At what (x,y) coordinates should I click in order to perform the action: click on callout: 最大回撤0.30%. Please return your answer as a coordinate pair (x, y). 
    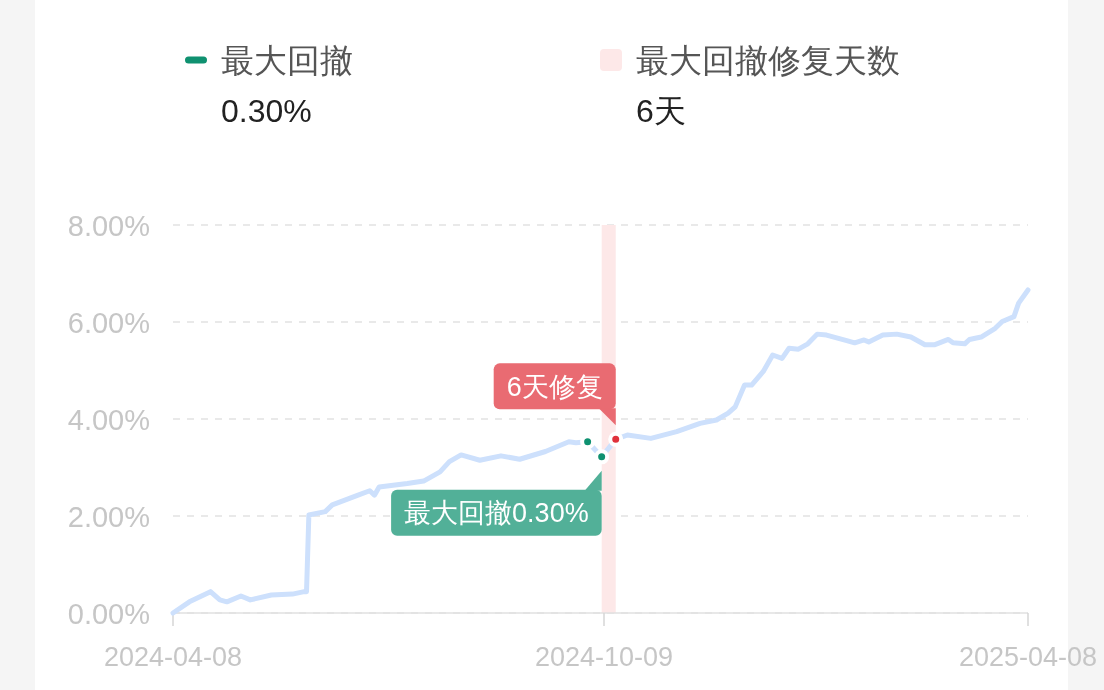
    Looking at the image, I should click on (496, 503).